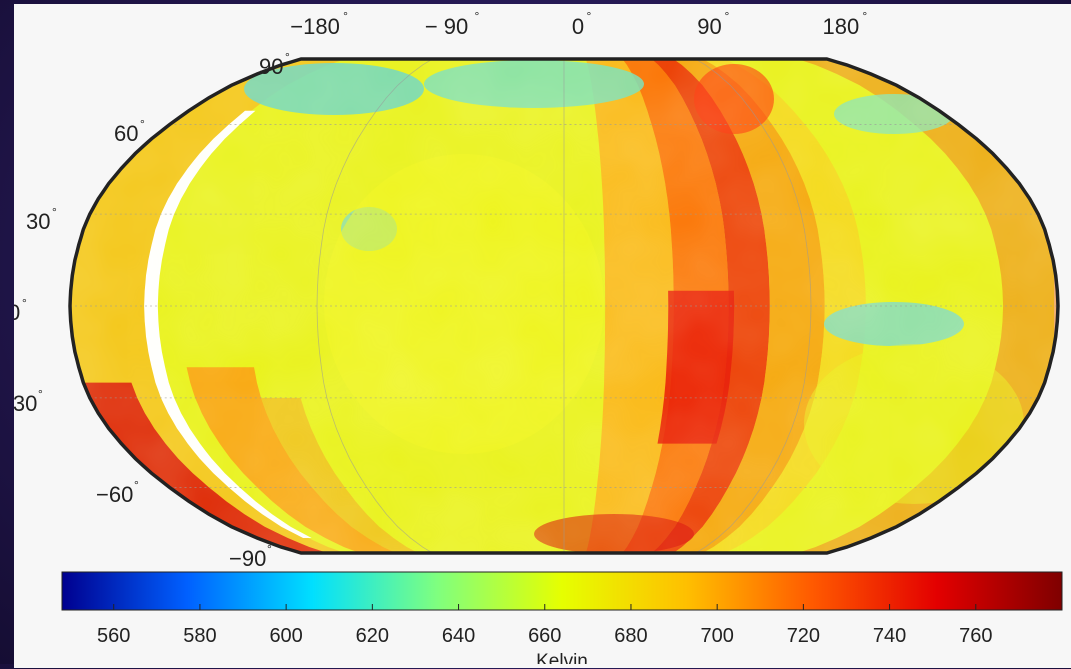 The height and width of the screenshot is (669, 1071). Describe the element at coordinates (562, 620) in the screenshot. I see `colorbar: 560 580 600 620 640 660 680 700 720 740 760 Kelvin` at that location.